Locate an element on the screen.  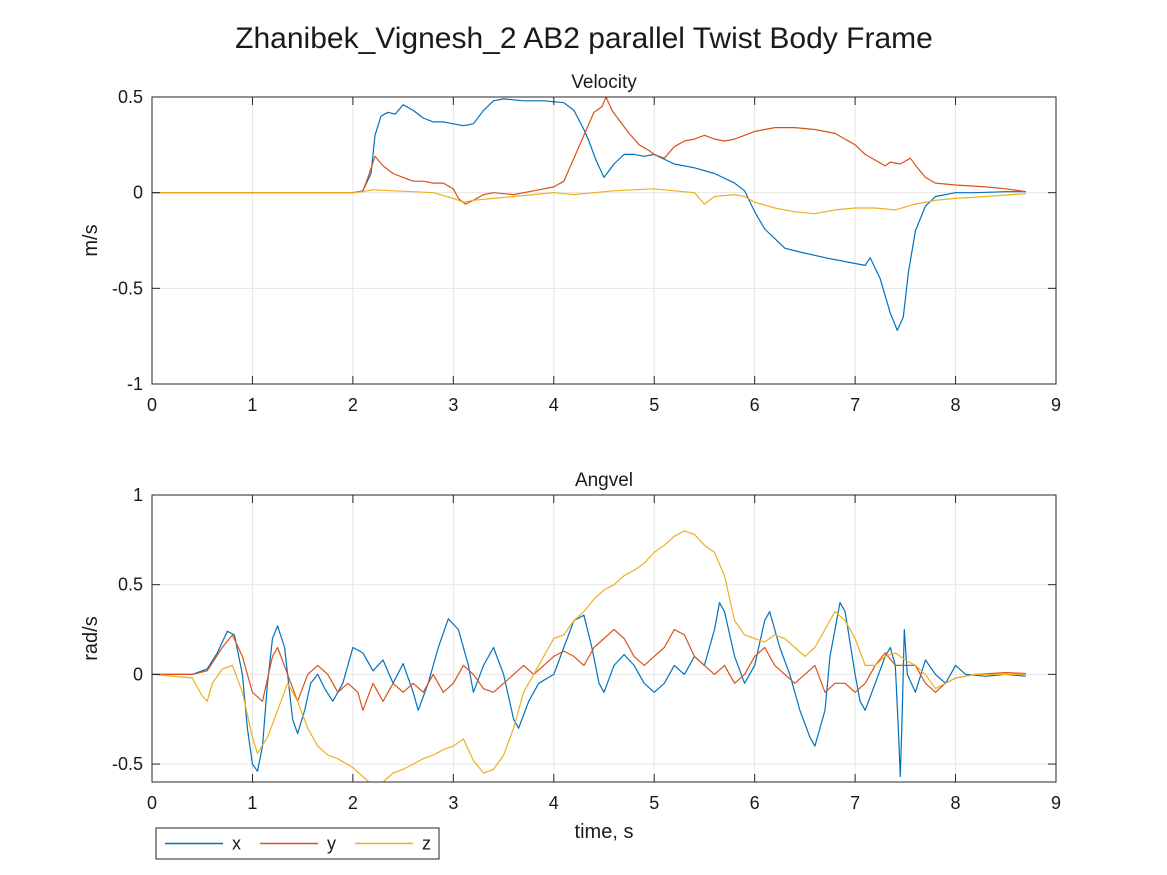
chart-1-series-z-line is located at coordinates (589, 201).